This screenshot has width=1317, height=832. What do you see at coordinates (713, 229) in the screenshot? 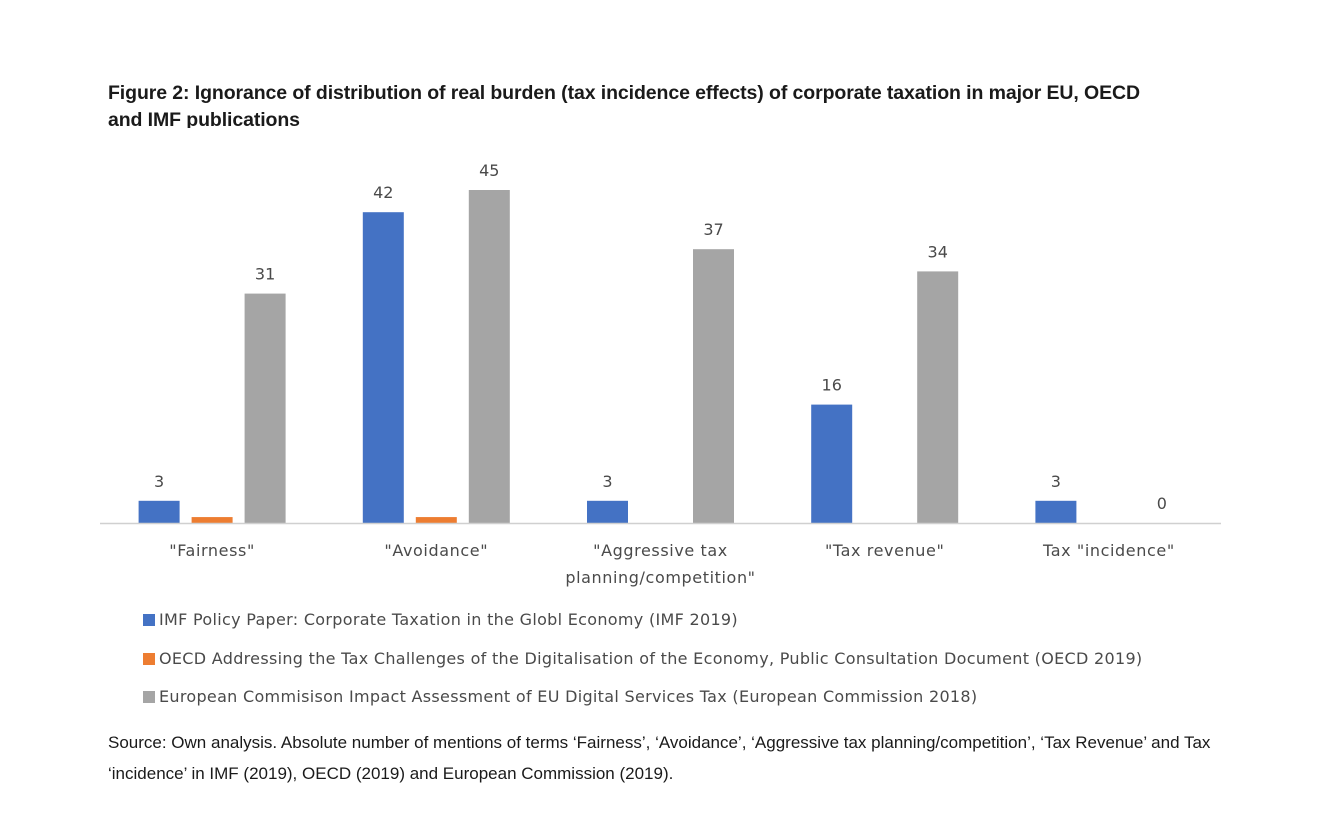
I see `value-label-ec-3: 37` at bounding box center [713, 229].